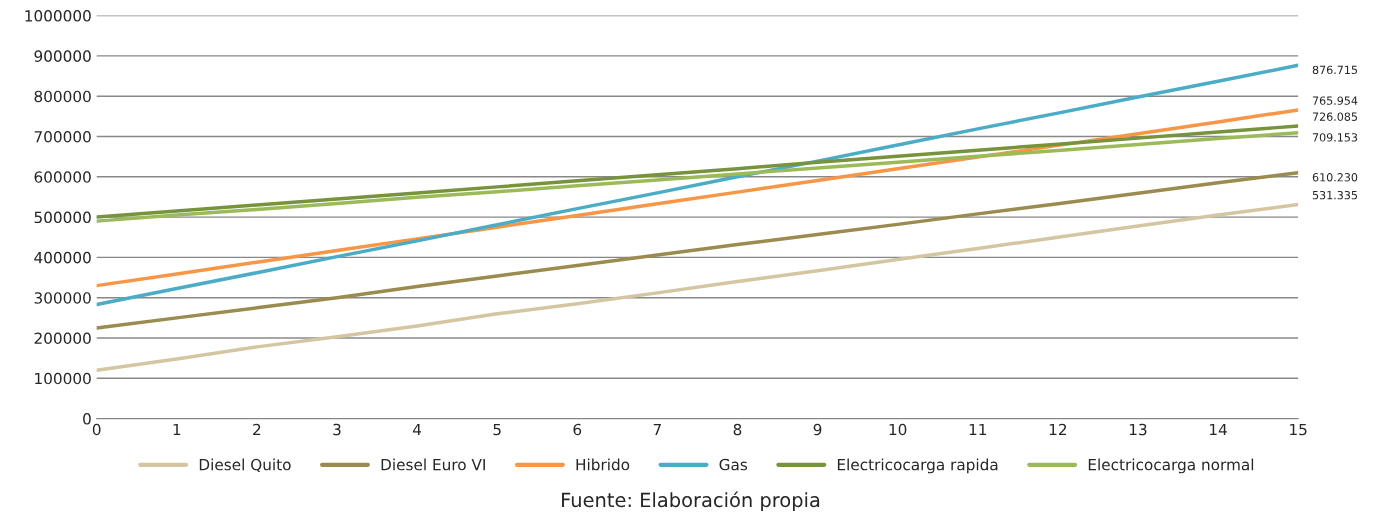 The height and width of the screenshot is (520, 1381). I want to click on data-label: 876.715, so click(1335, 70).